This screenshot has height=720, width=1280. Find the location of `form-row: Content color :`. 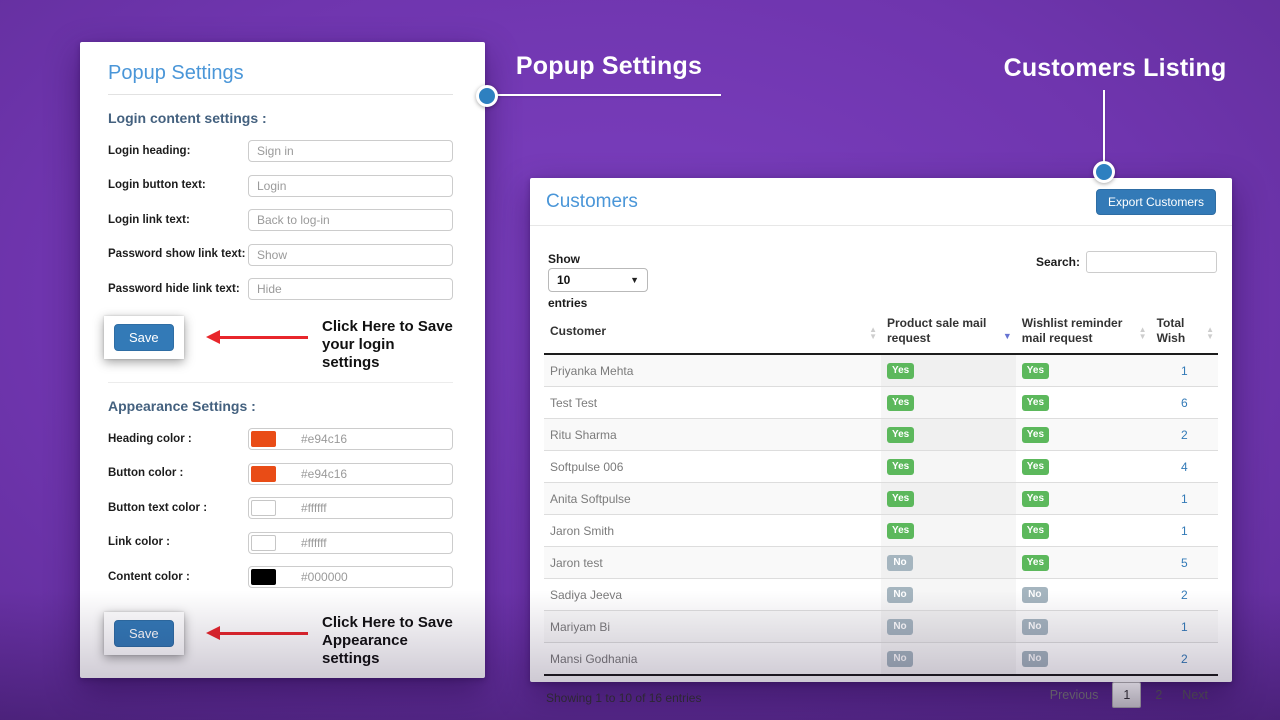

form-row: Content color : is located at coordinates (280, 577).